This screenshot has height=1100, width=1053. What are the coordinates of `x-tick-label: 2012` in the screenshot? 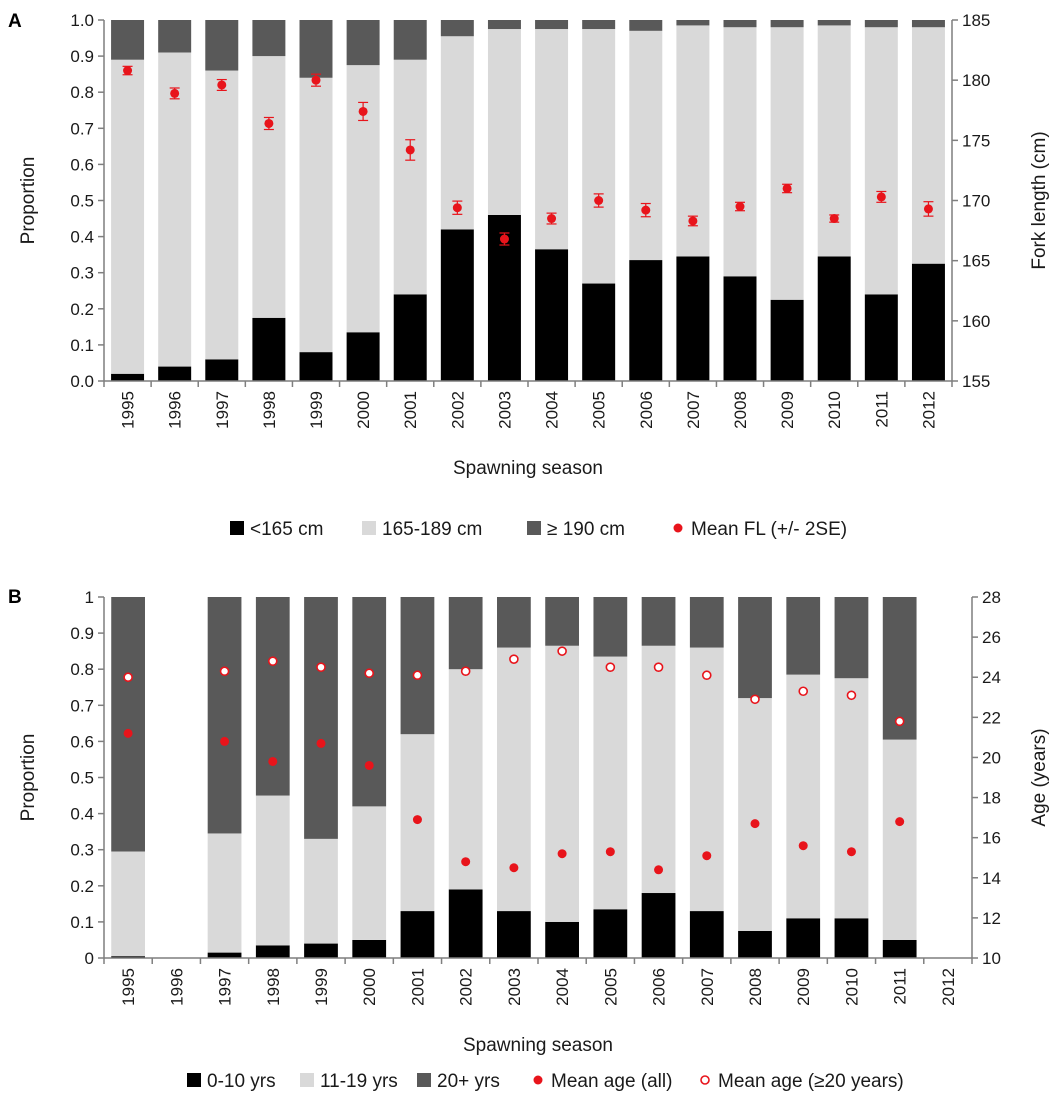 It's located at (928, 410).